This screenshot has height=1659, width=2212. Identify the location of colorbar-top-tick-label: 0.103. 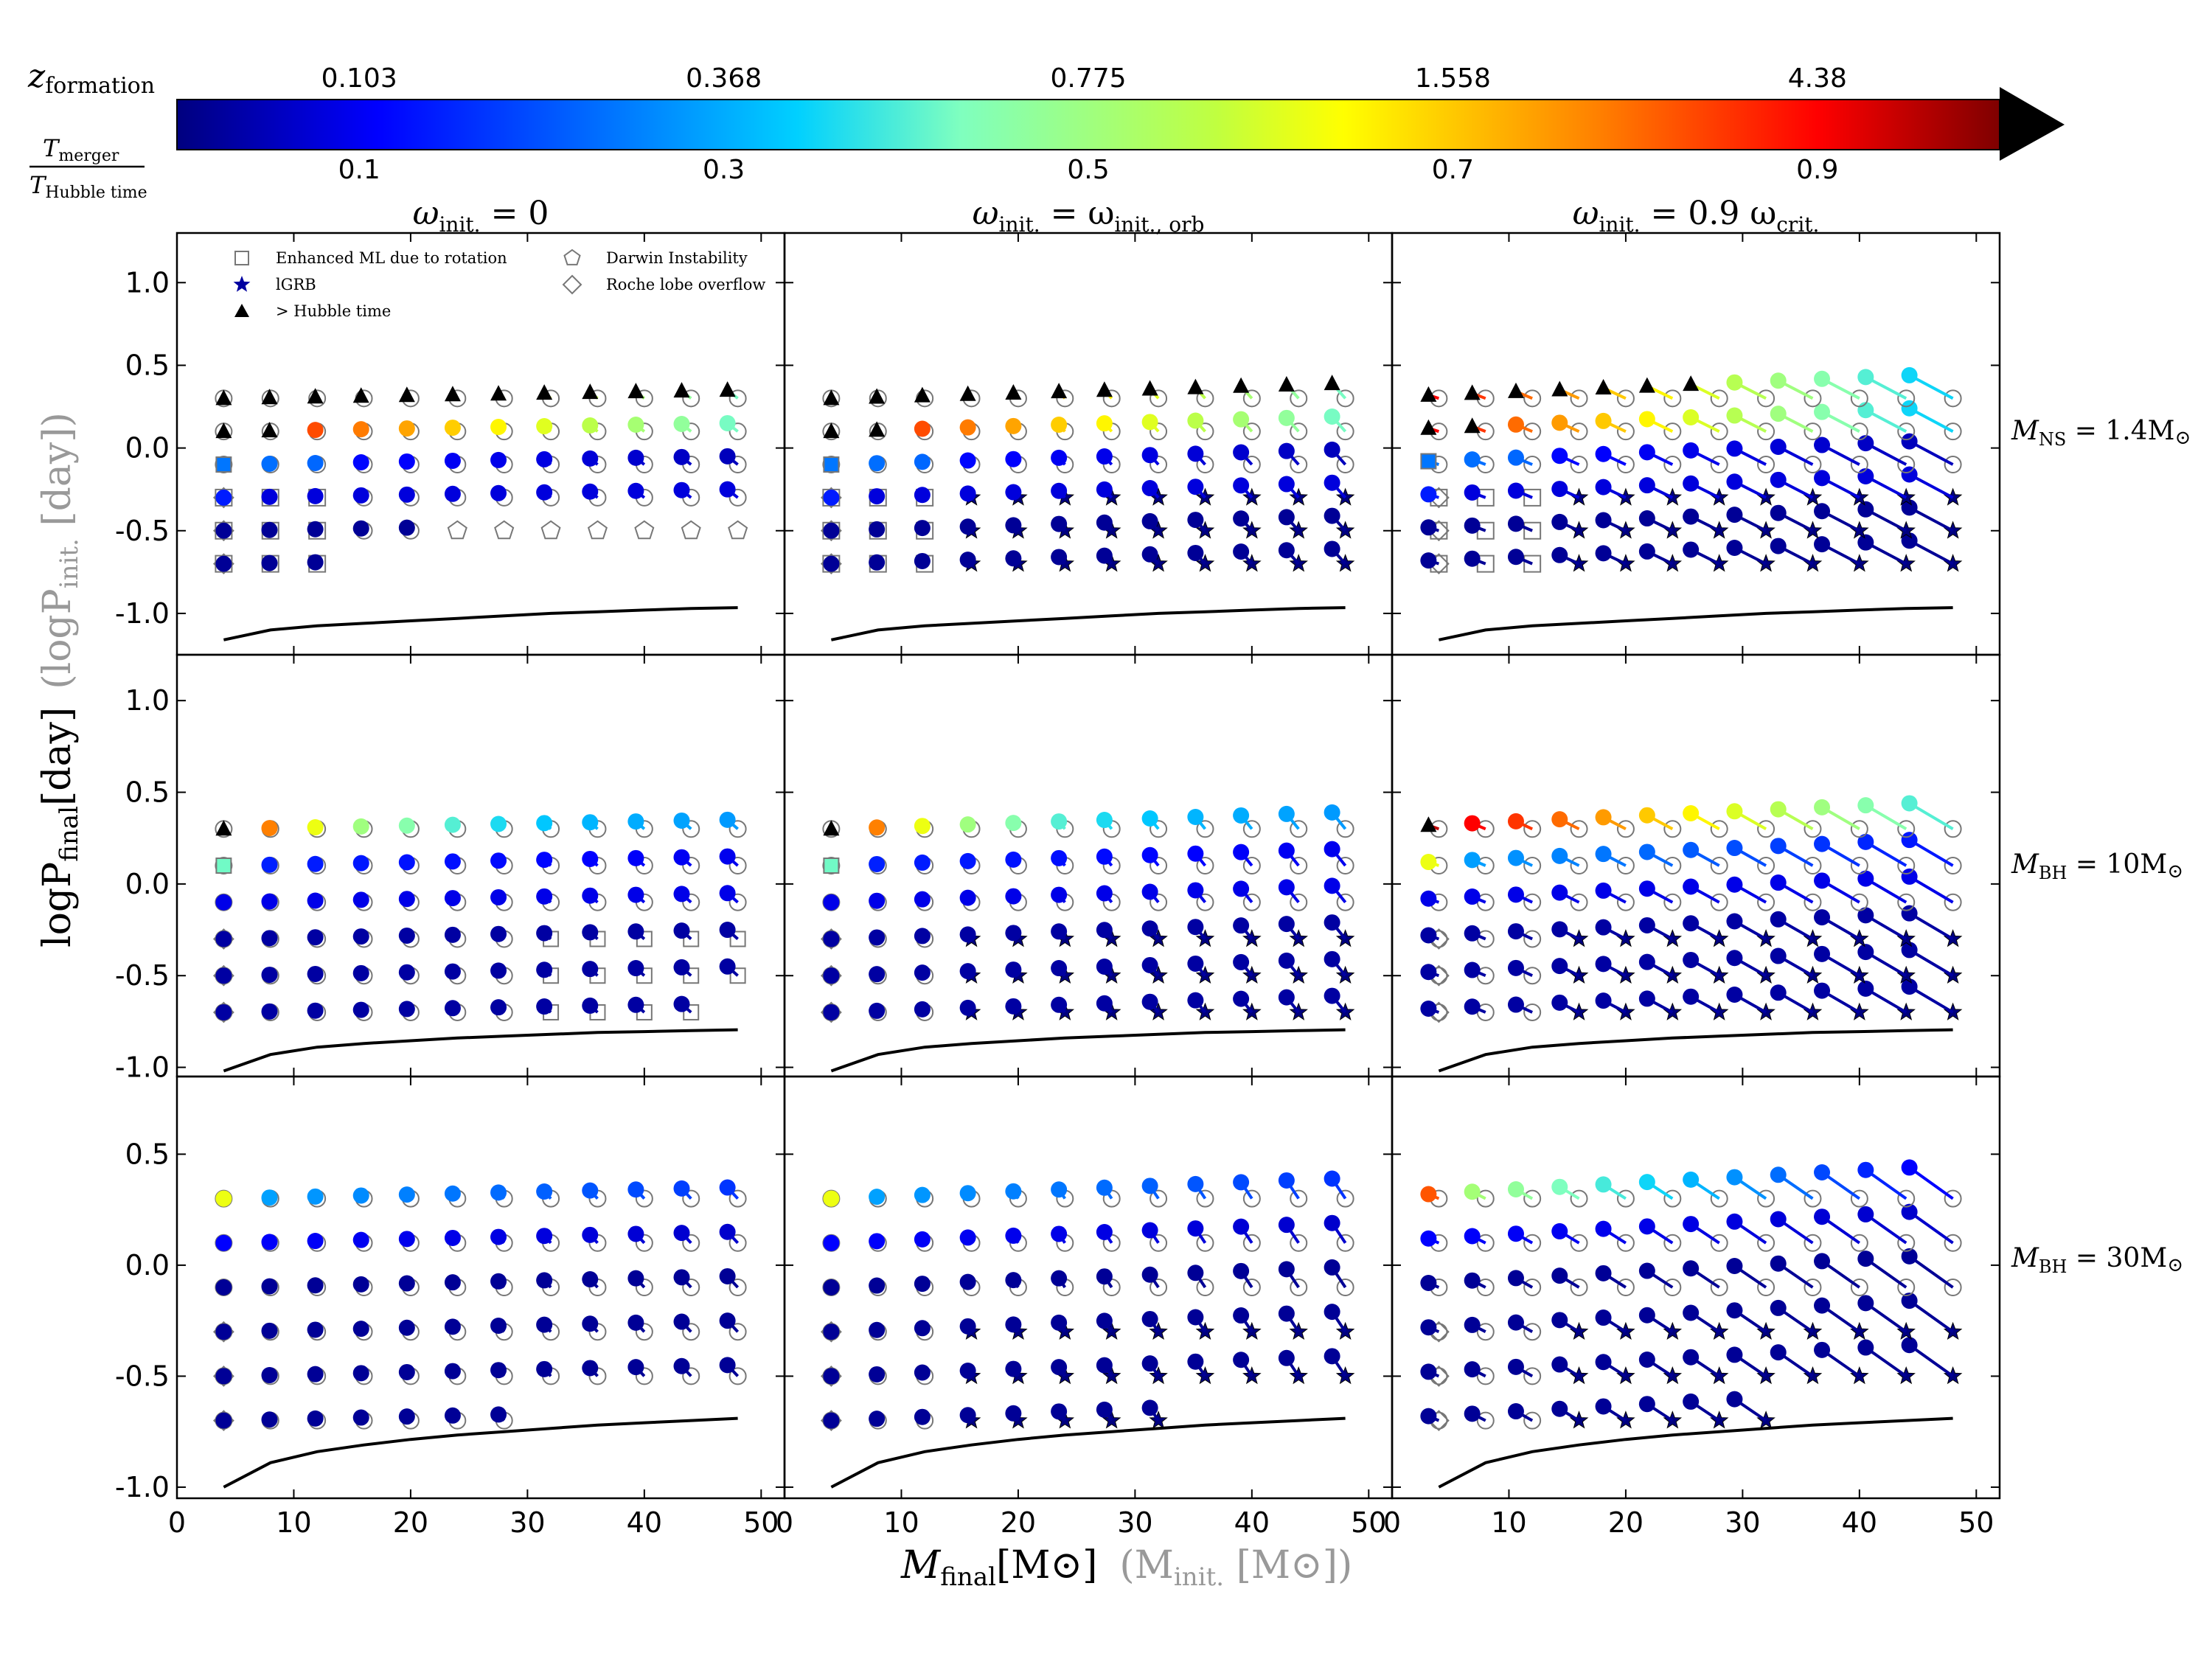
(359, 78).